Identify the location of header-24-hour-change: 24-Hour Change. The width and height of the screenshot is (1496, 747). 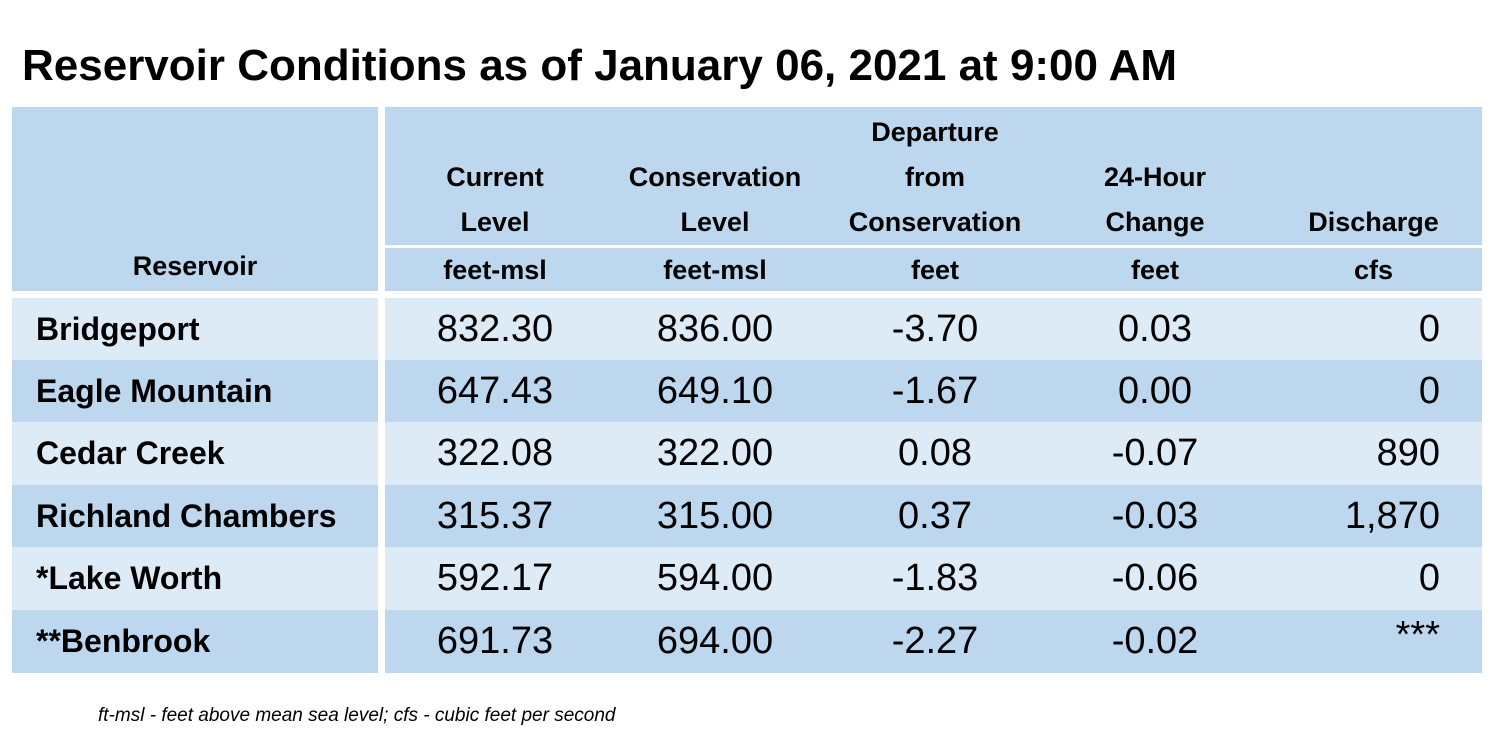
(1155, 176).